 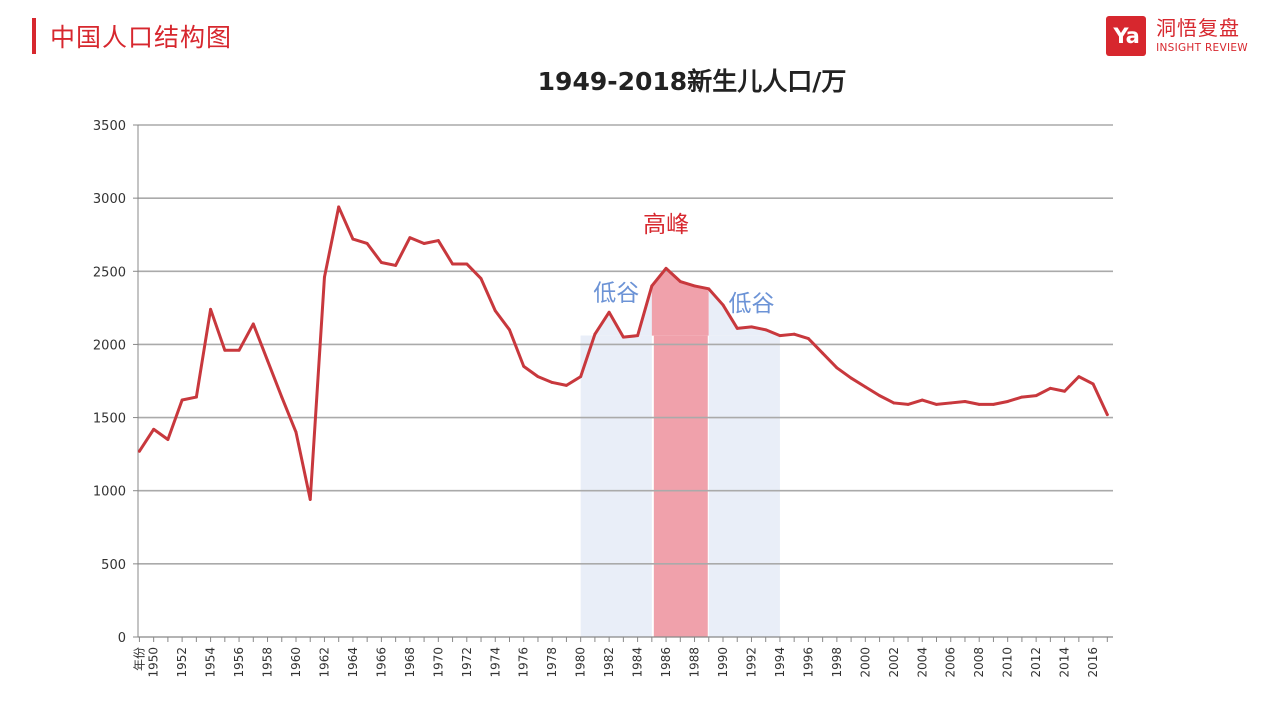 I want to click on annotation-label: 低谷, so click(x=751, y=304).